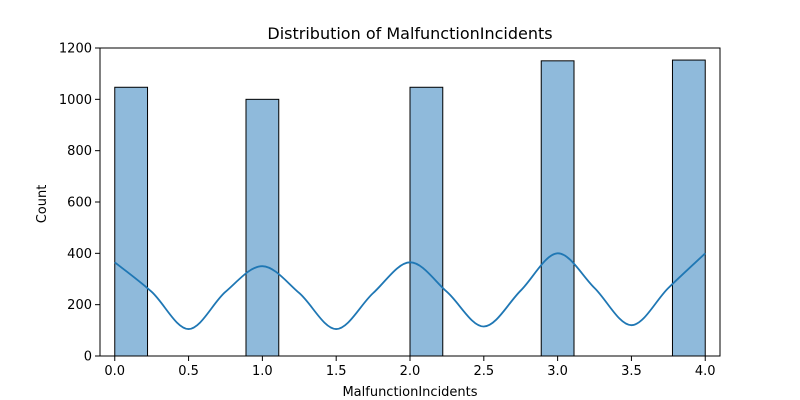 This screenshot has width=800, height=400. What do you see at coordinates (79, 305) in the screenshot?
I see `y-tick-label: 200` at bounding box center [79, 305].